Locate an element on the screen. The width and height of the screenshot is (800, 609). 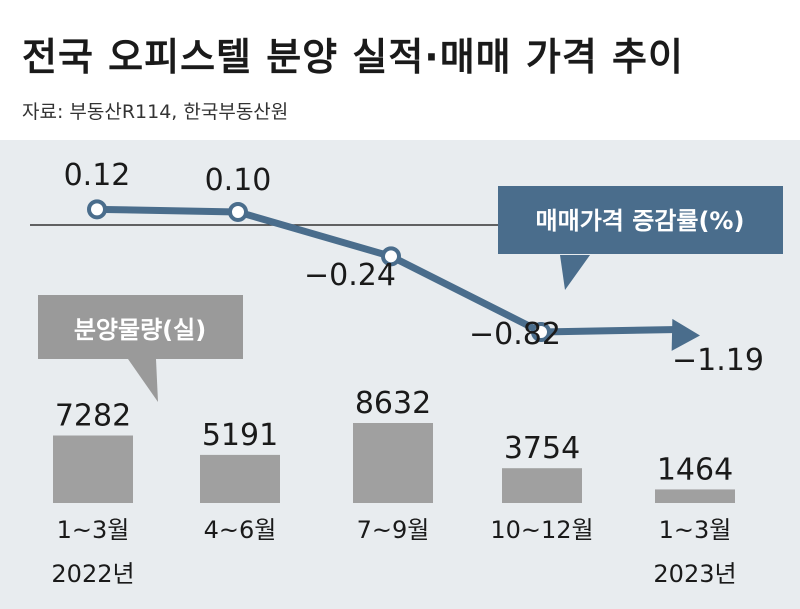
bars-layer is located at coordinates (394, 463).